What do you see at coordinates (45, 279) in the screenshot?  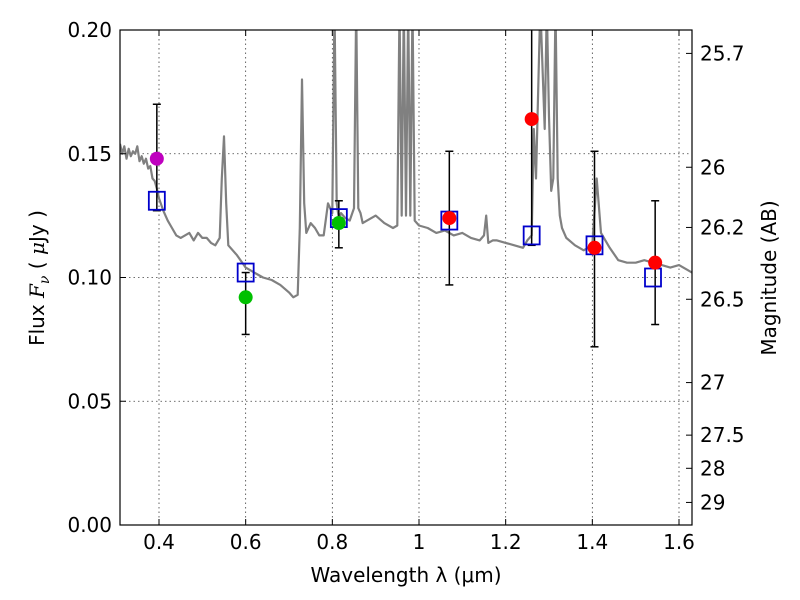 I see `y-axis-label-part: ν` at bounding box center [45, 279].